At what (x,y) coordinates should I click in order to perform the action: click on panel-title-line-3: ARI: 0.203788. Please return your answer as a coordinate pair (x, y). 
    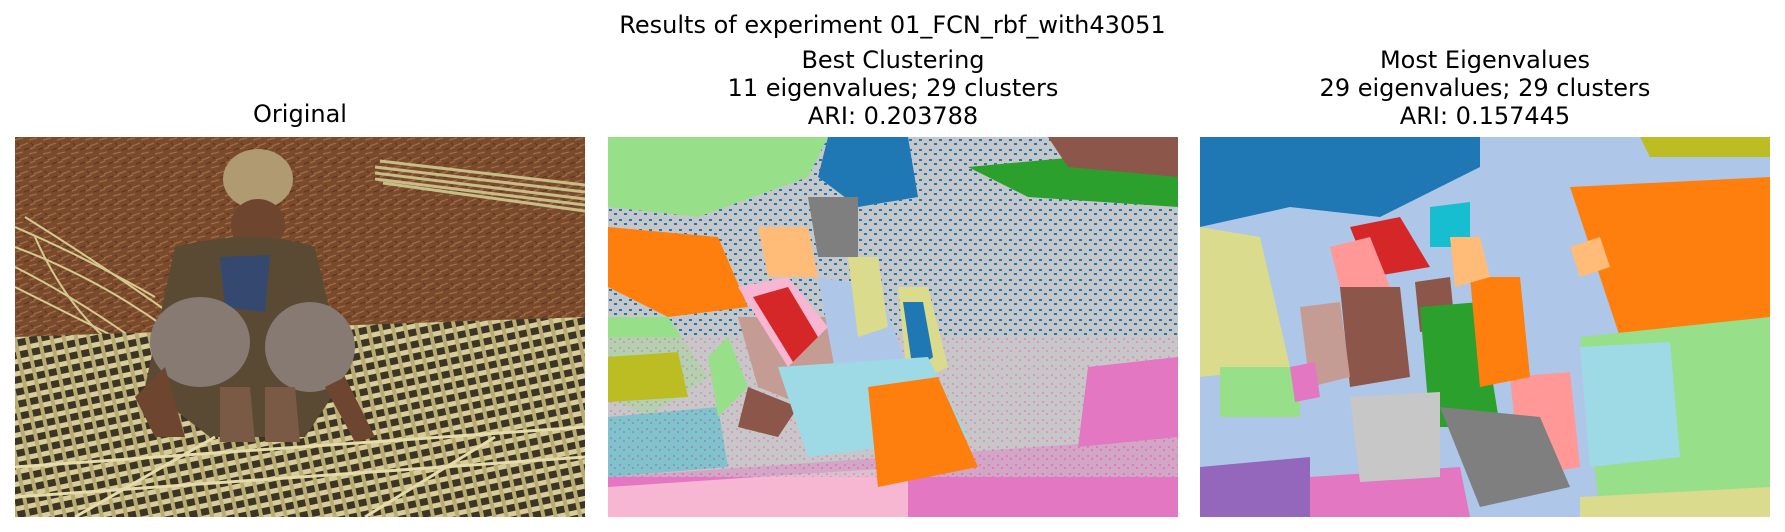
    Looking at the image, I should click on (893, 116).